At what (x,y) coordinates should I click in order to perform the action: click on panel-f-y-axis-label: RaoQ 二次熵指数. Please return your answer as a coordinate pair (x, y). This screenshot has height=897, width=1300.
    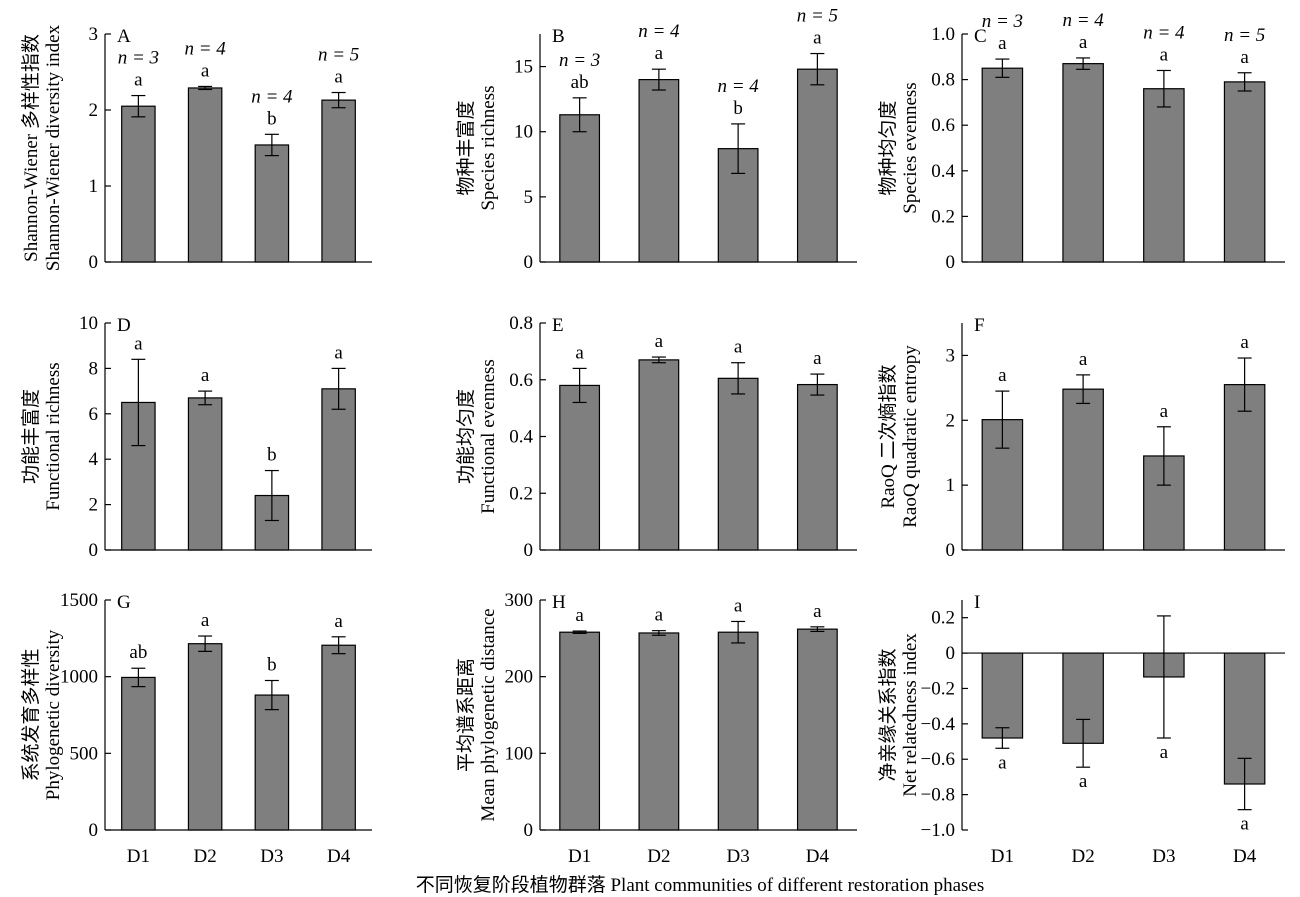
    Looking at the image, I should click on (888, 436).